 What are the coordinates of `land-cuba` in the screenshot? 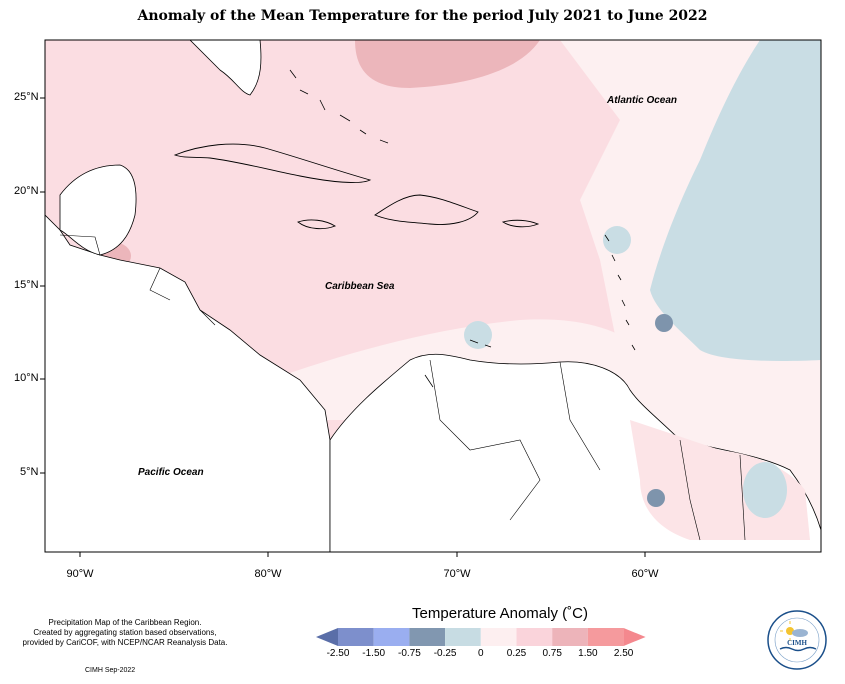 It's located at (272, 163).